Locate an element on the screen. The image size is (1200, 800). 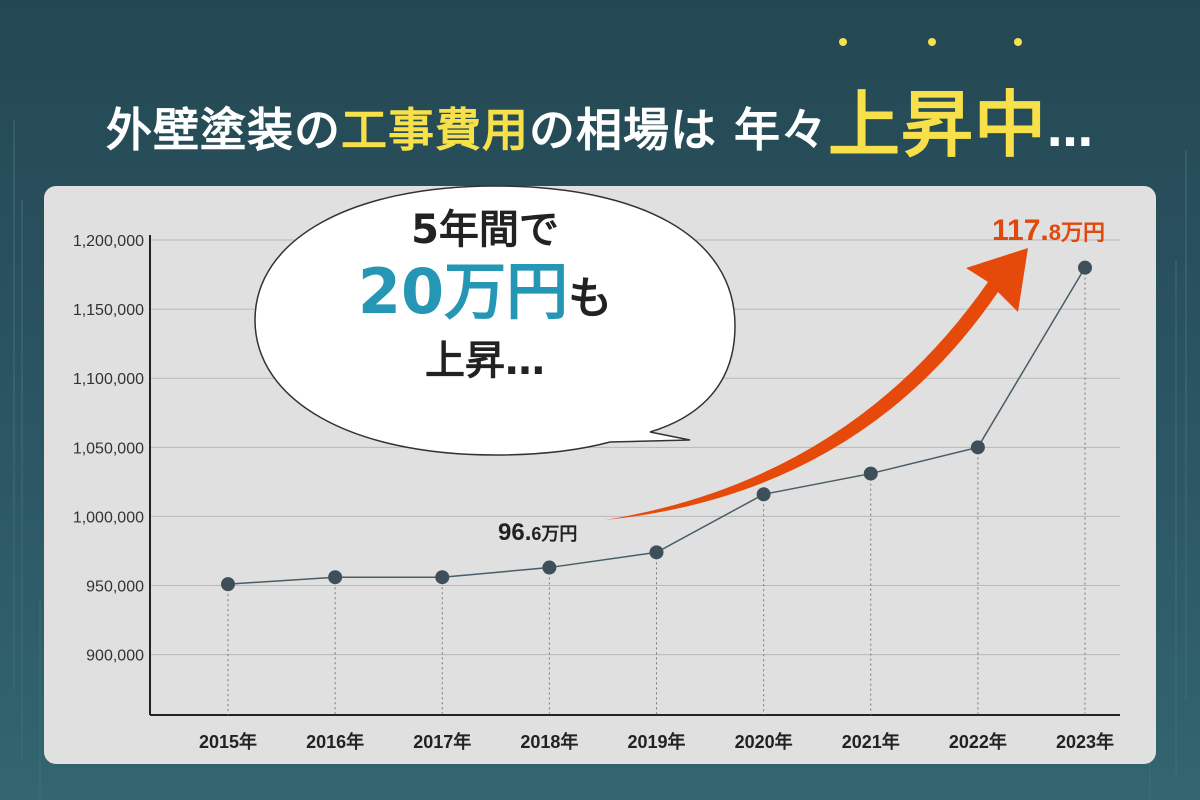
annotation-start-big: 96. is located at coordinates (514, 532).